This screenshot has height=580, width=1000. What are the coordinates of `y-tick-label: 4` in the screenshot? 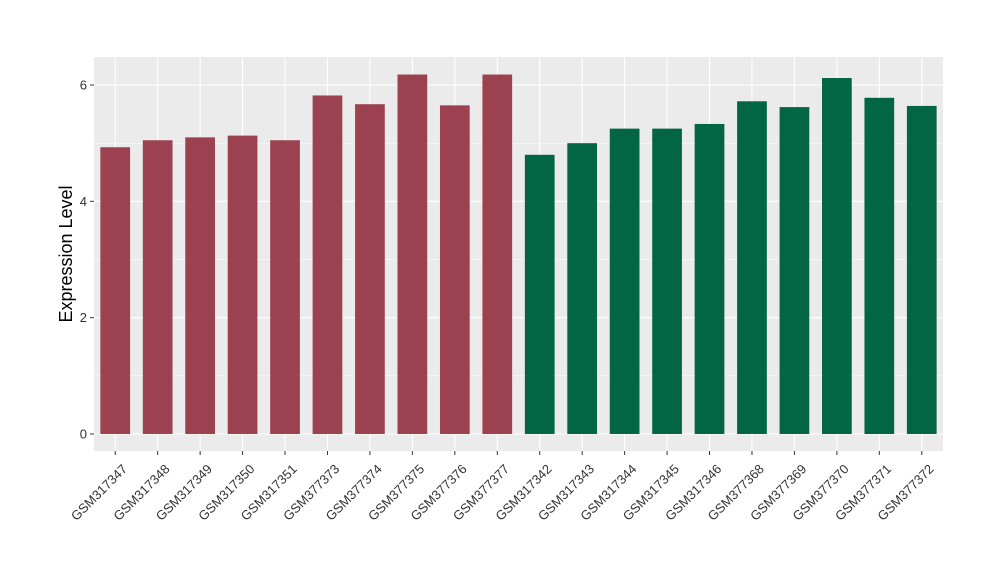 It's located at (83, 201).